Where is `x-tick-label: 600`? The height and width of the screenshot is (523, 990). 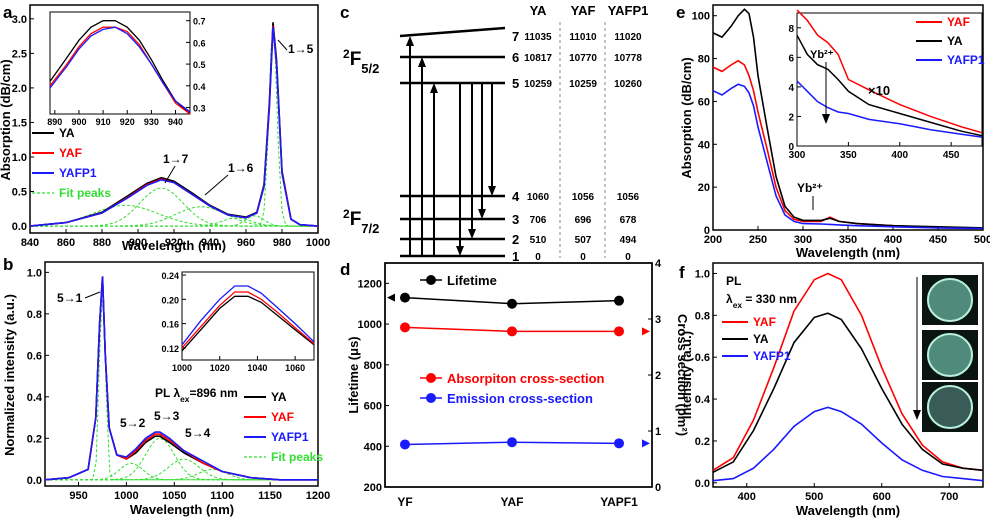
x-tick-label: 600 is located at coordinates (882, 497).